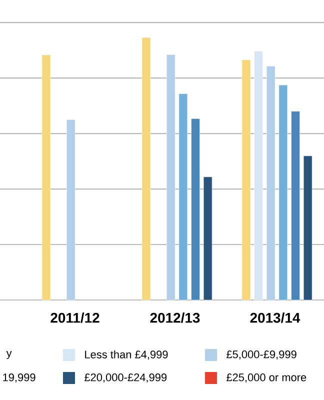 The height and width of the screenshot is (400, 324). I want to click on x-tick-label: 2013/14, so click(275, 317).